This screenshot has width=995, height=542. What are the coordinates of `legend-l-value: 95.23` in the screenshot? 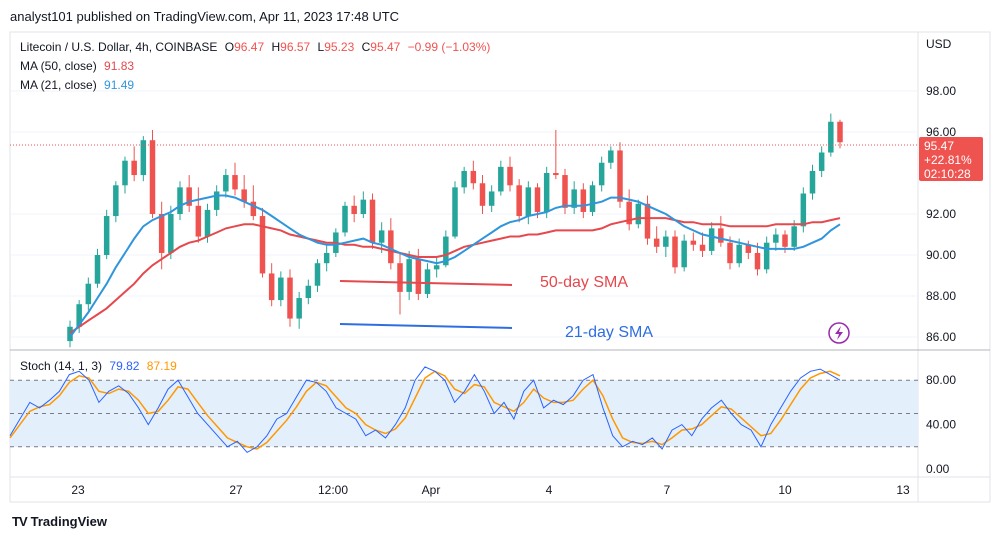 It's located at (339, 47).